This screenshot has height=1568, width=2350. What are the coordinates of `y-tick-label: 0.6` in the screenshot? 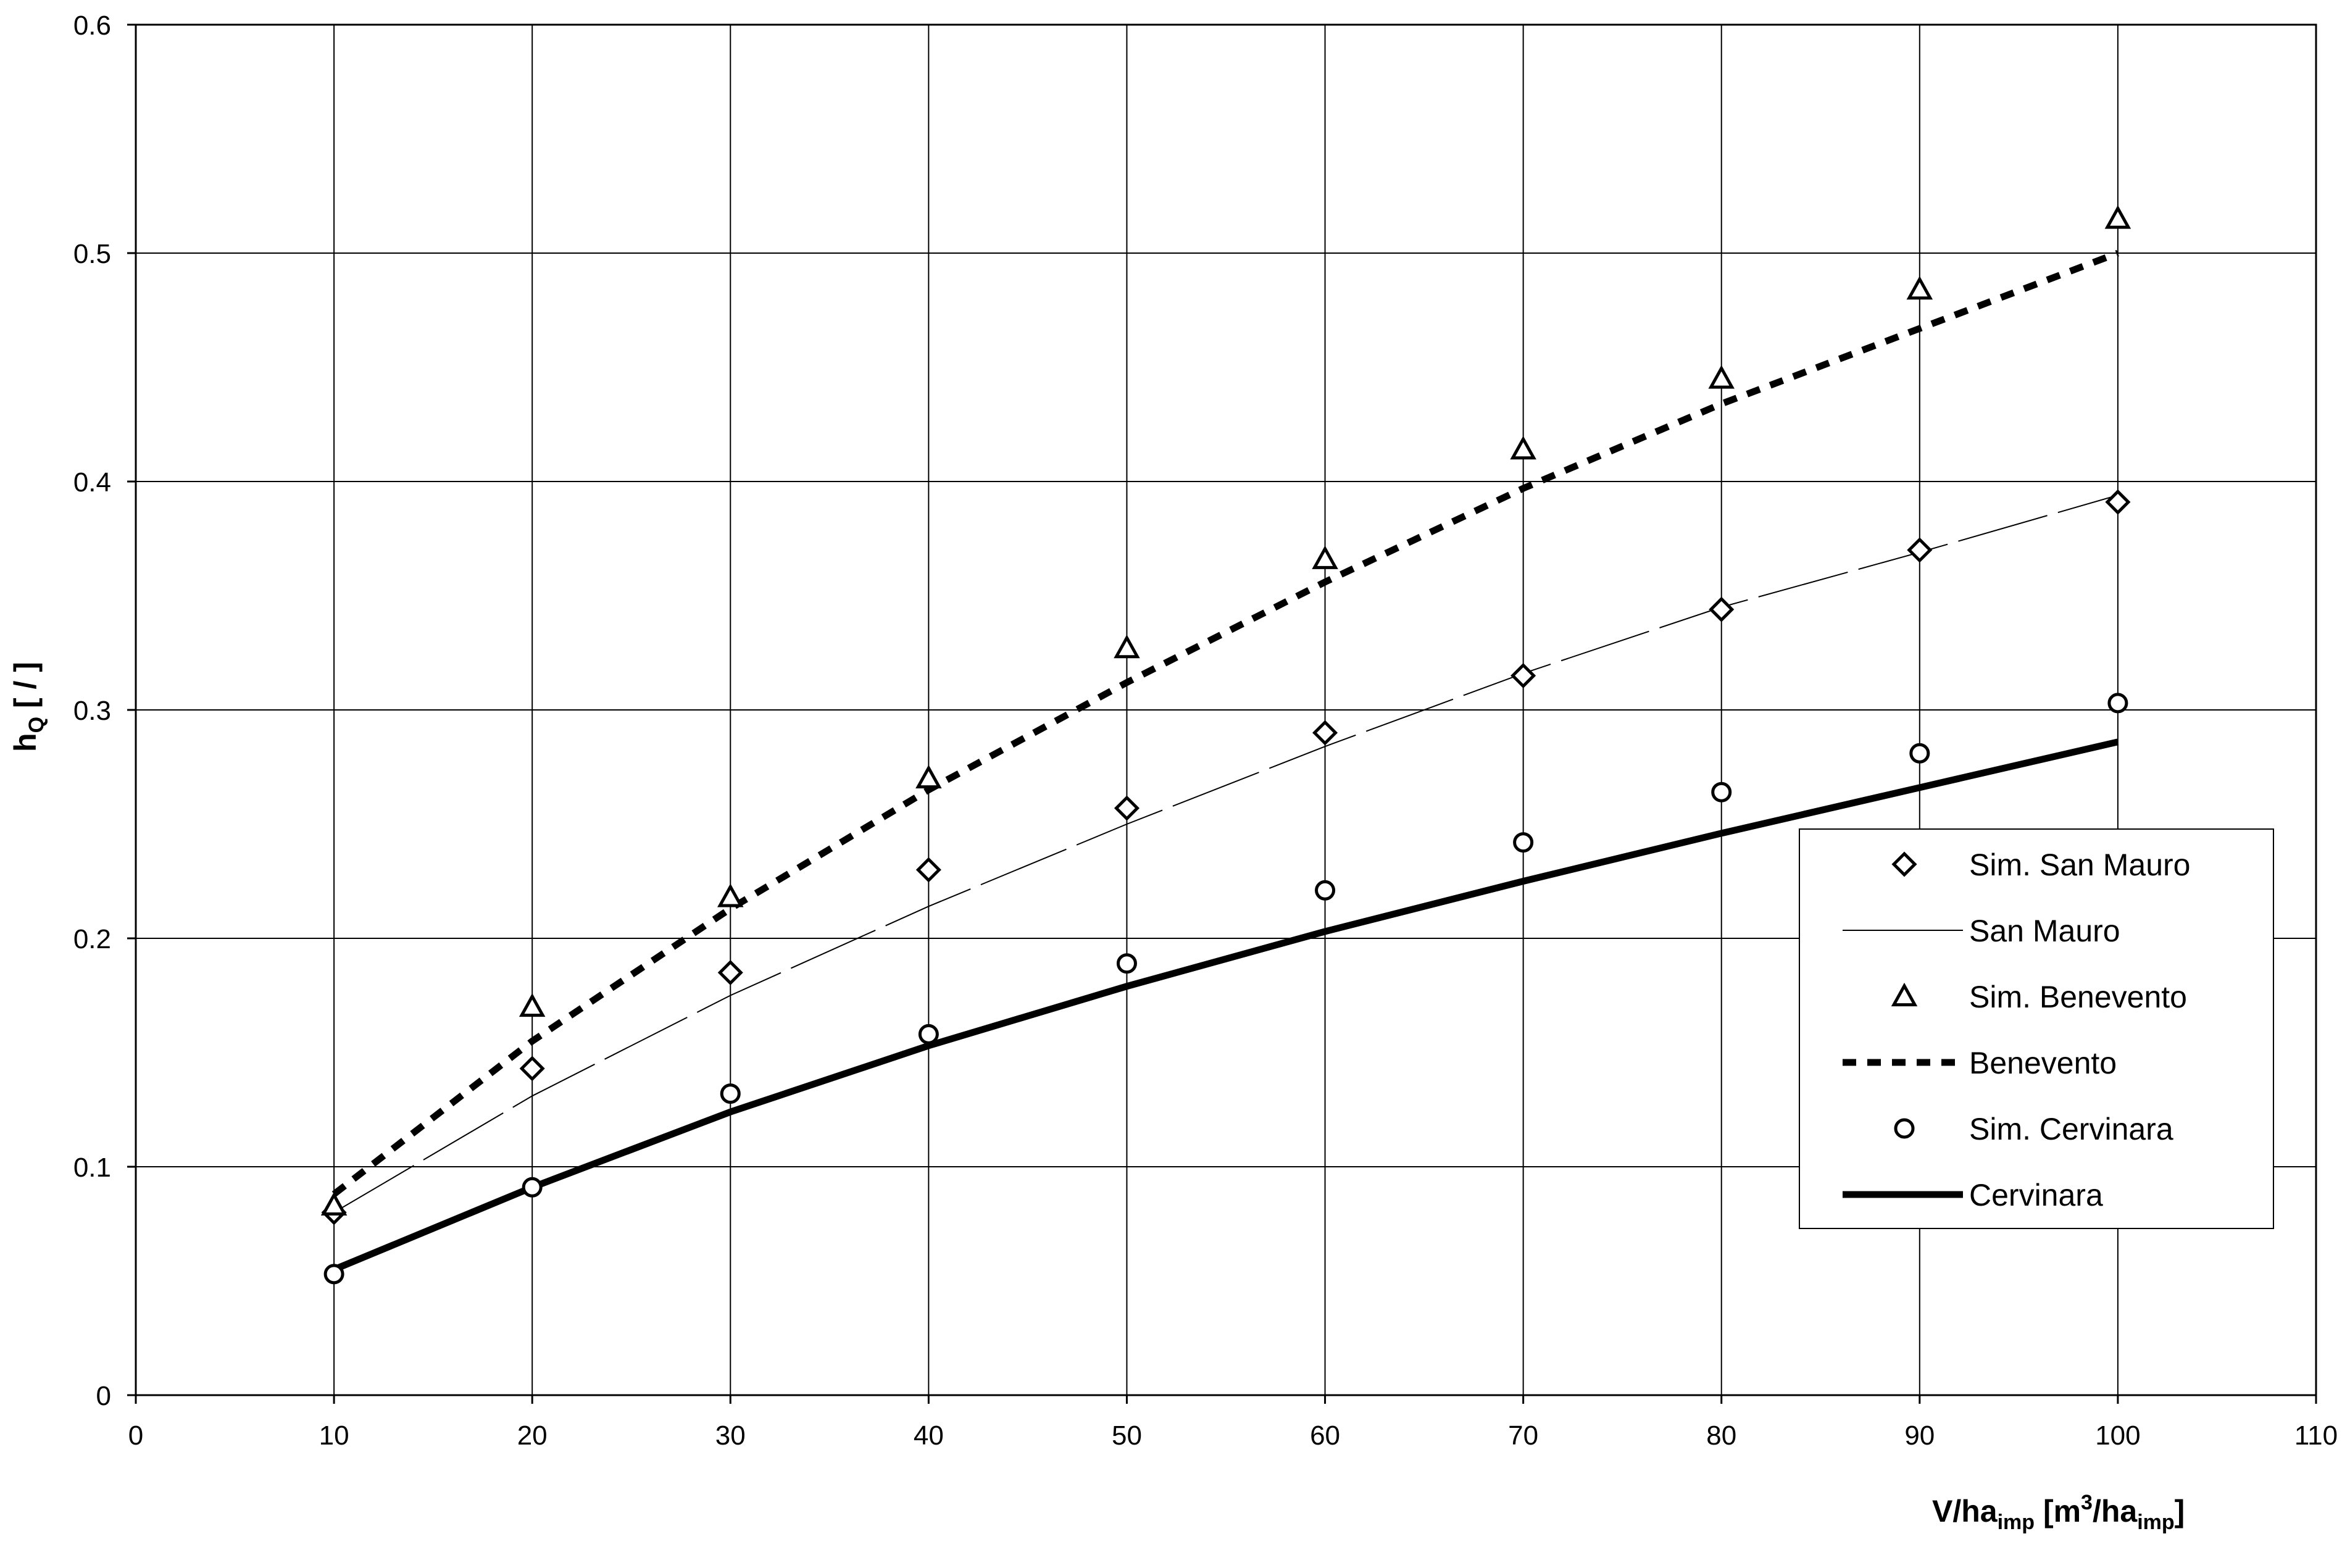 It's located at (92, 25).